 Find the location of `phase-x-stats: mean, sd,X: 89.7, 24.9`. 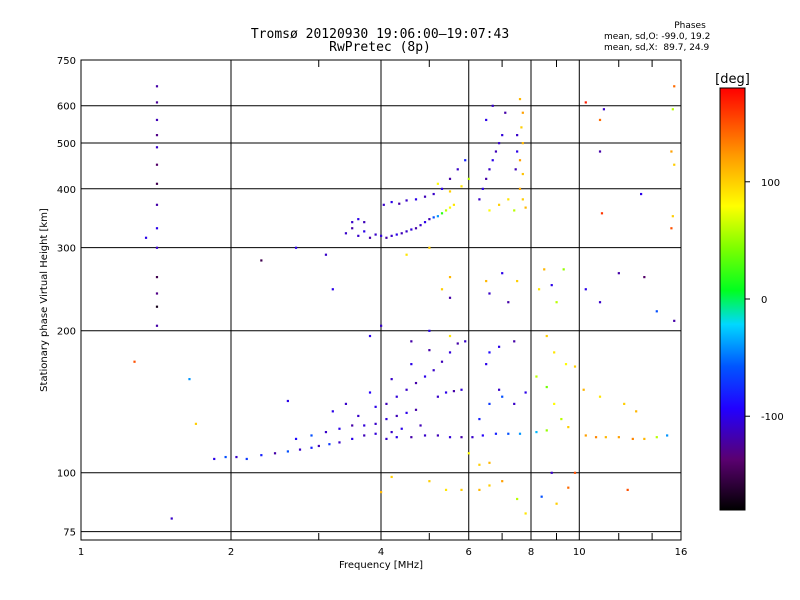

phase-x-stats: mean, sd,X: 89.7, 24.9 is located at coordinates (657, 48).